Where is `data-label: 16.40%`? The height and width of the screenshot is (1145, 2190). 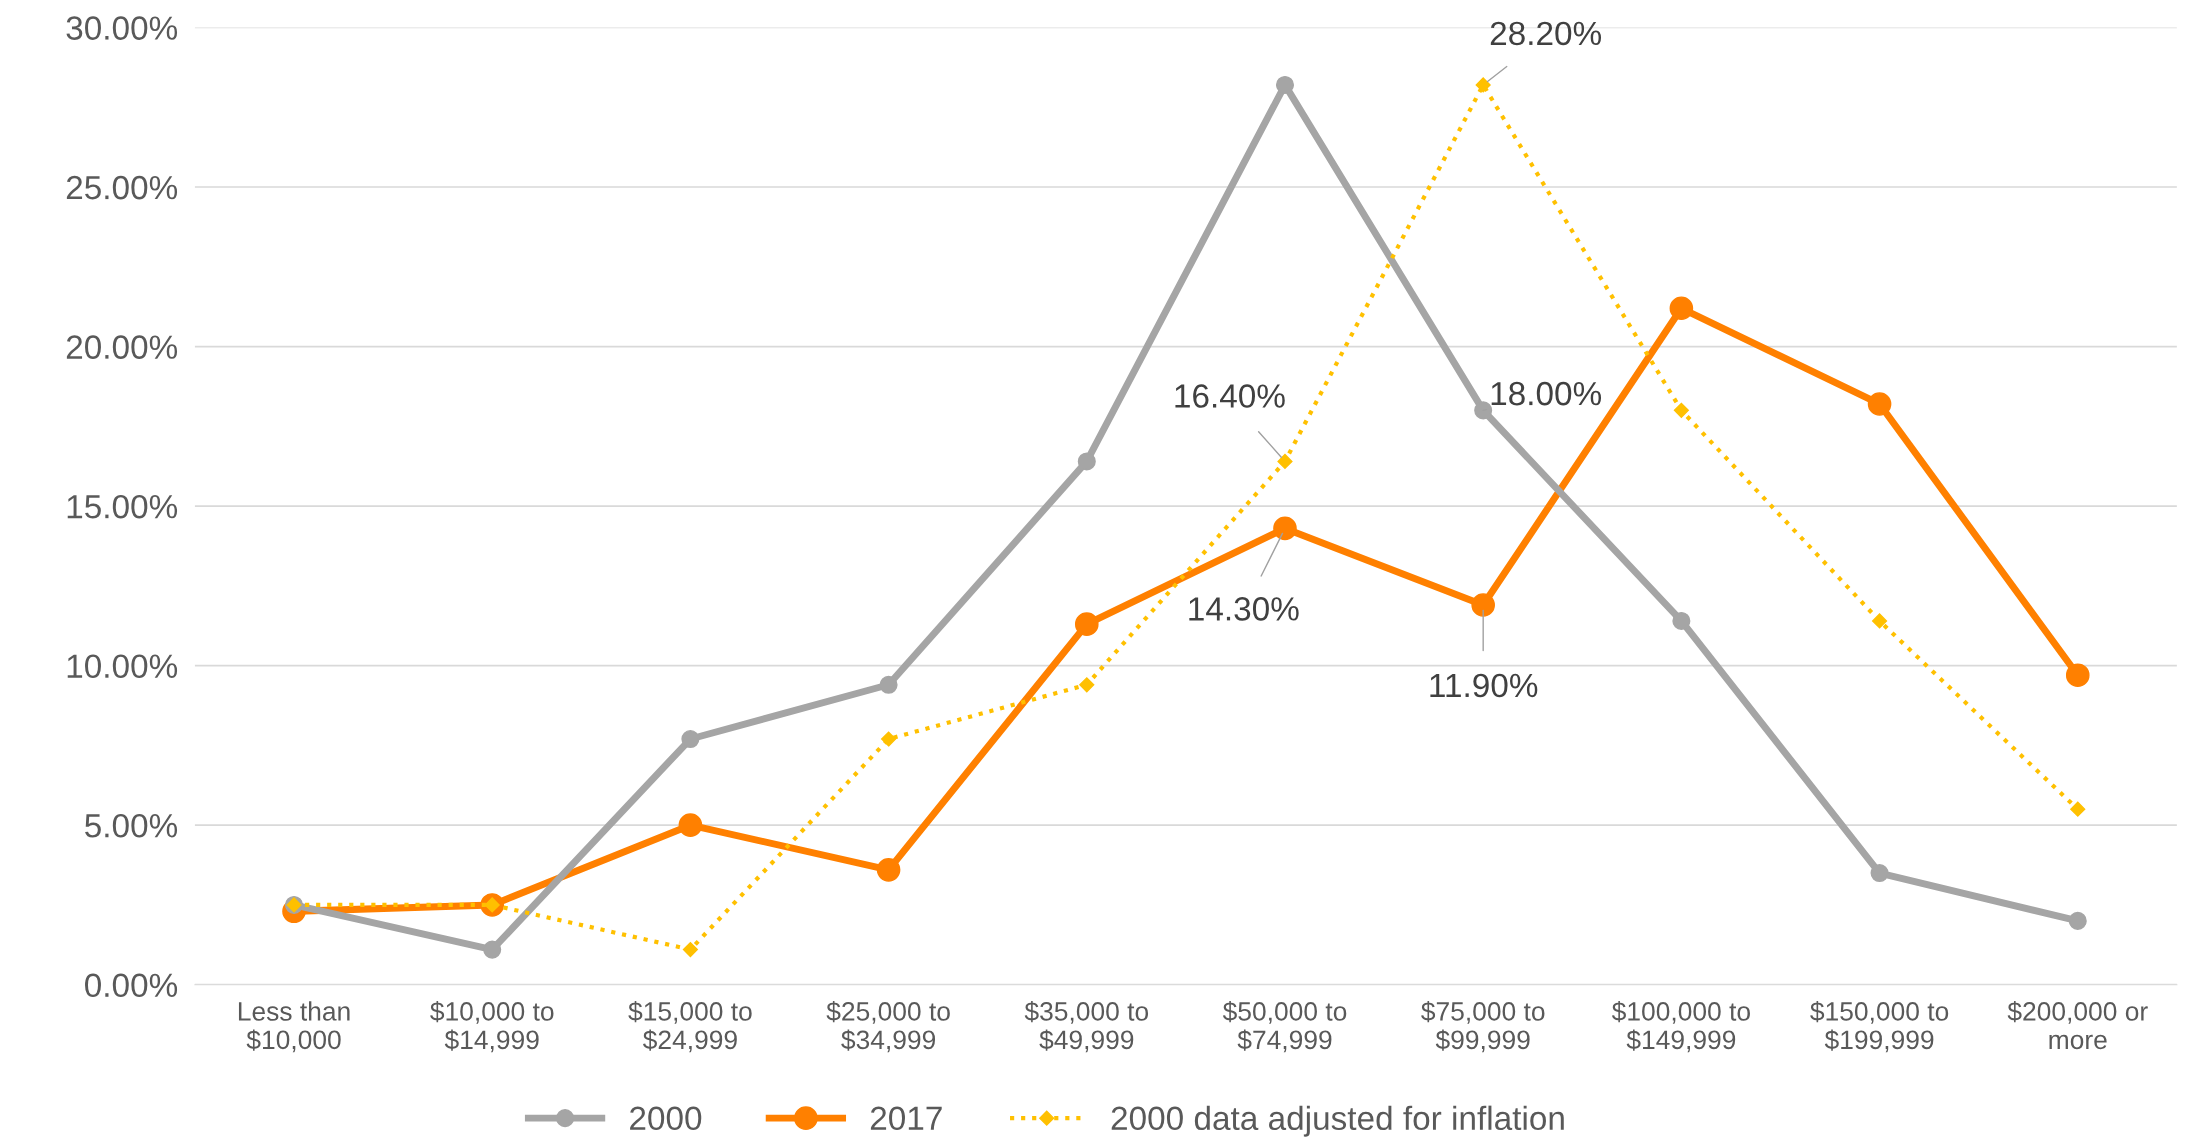
data-label: 16.40% is located at coordinates (1230, 396).